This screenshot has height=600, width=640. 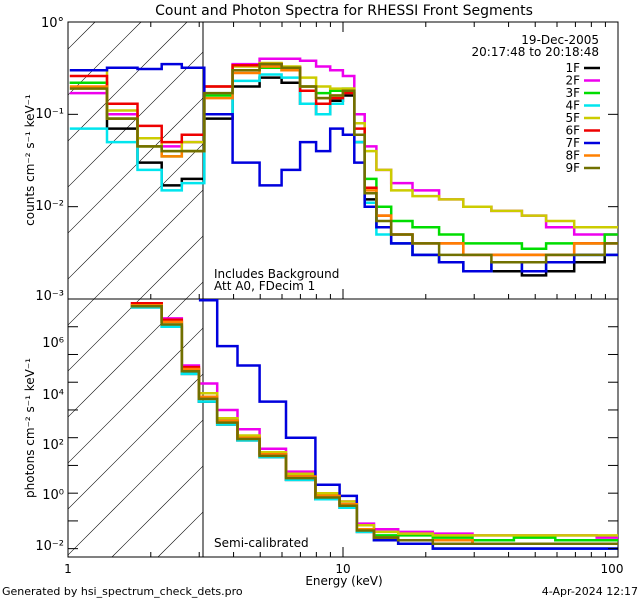 What do you see at coordinates (52, 23) in the screenshot?
I see `count-y-tick-label: 10°` at bounding box center [52, 23].